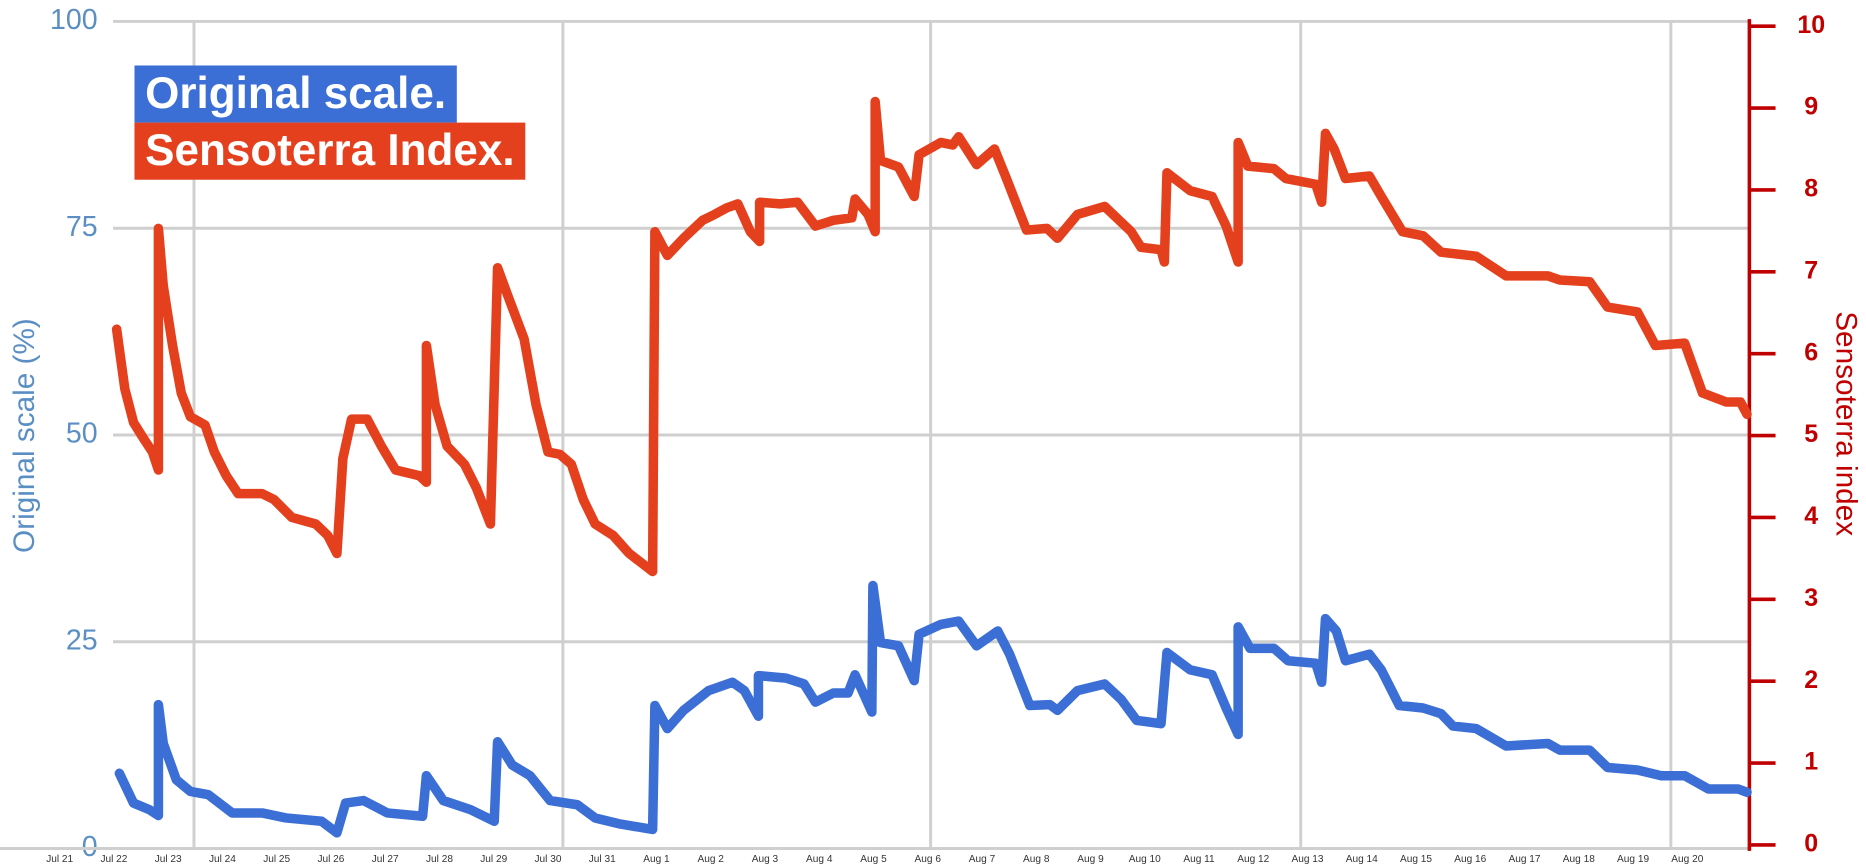 This screenshot has width=1866, height=867. I want to click on x-tick-label: Aug 8, so click(1036, 859).